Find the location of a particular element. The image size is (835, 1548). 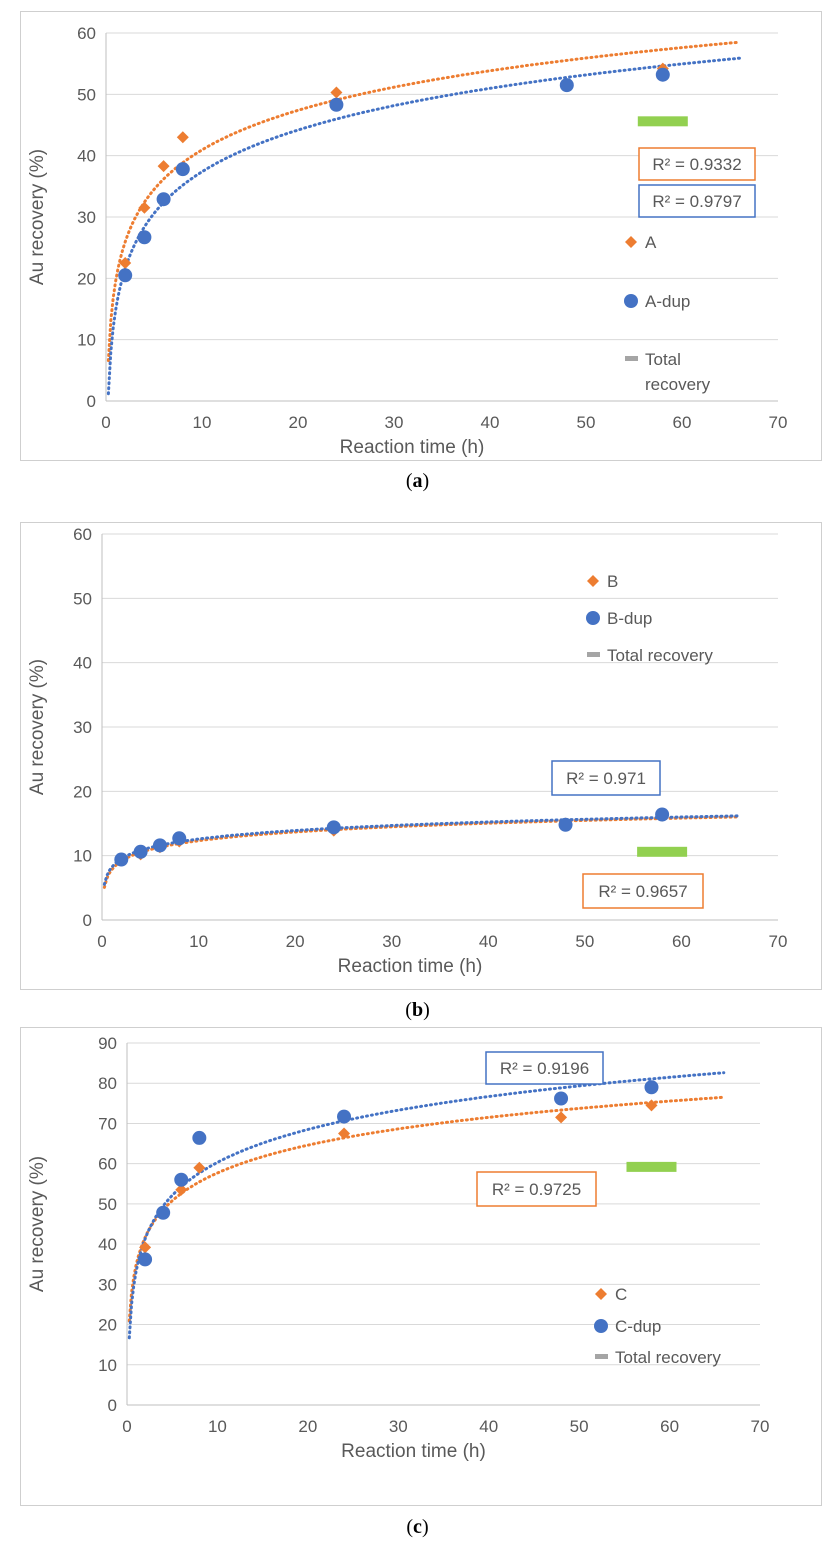

y-tick-label-c: 10 is located at coordinates (107, 1365).